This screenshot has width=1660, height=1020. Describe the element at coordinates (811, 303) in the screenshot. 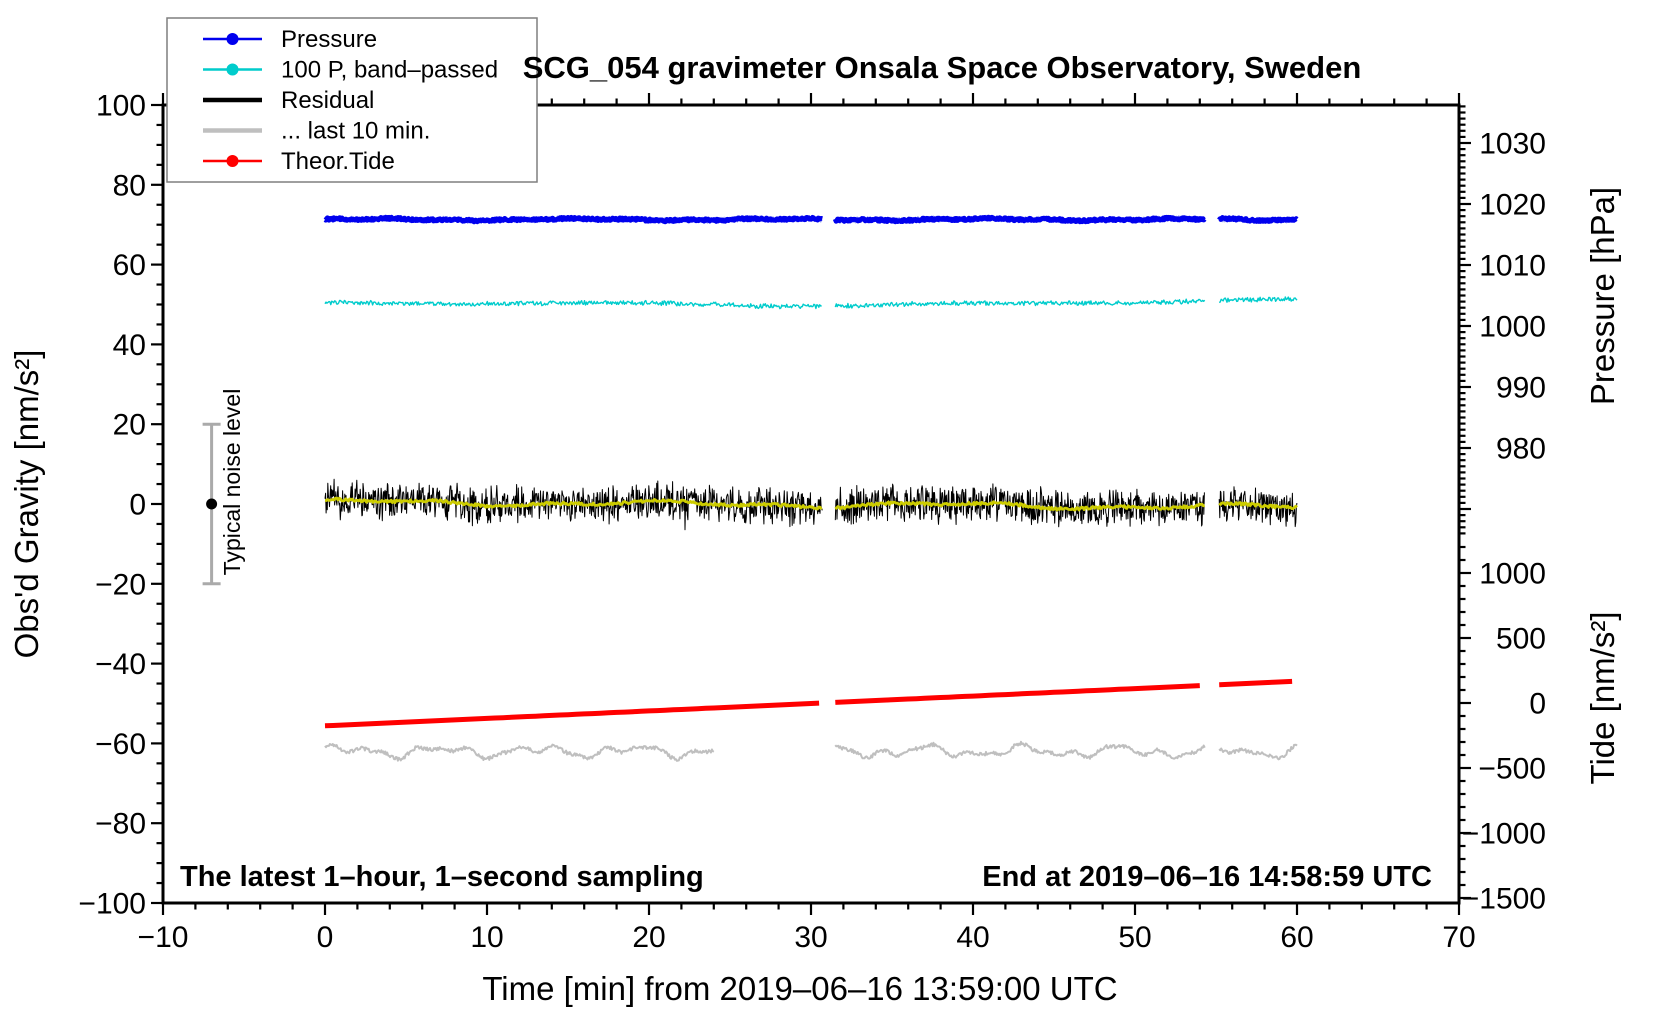

I see `bandpassed-pressure-line` at that location.